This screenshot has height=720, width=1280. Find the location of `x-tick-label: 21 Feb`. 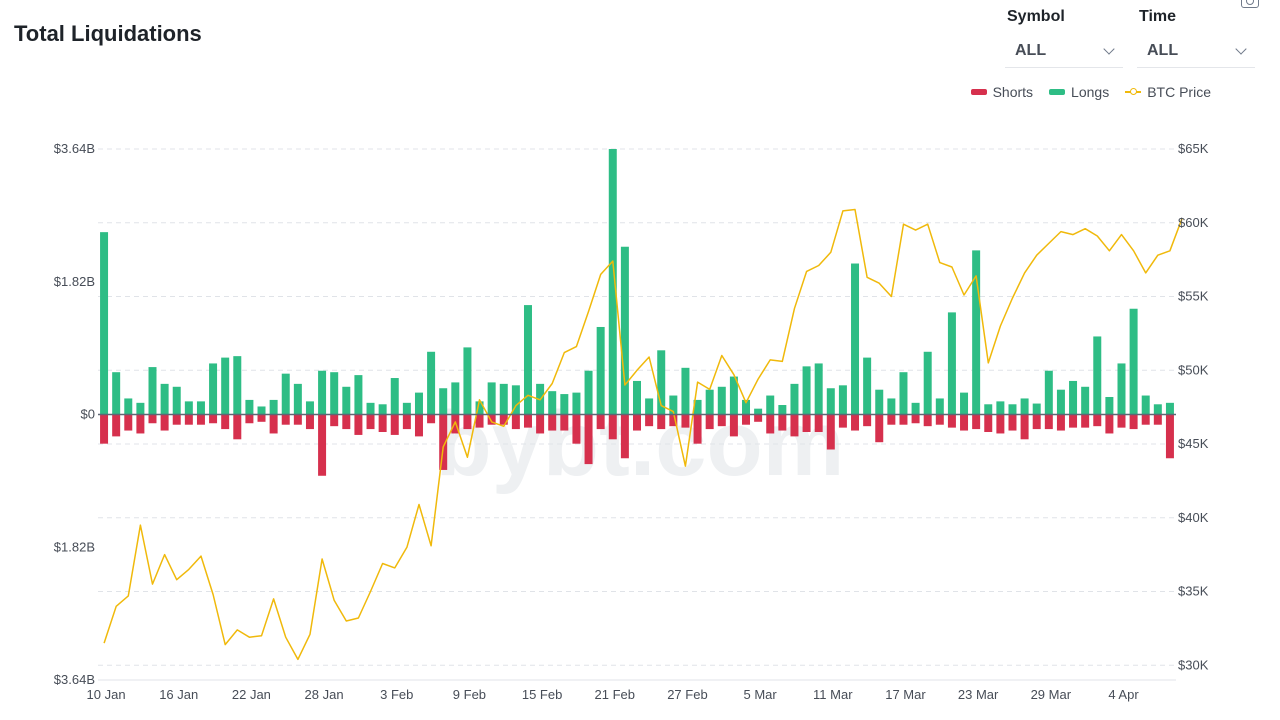

x-tick-label: 21 Feb is located at coordinates (615, 694).